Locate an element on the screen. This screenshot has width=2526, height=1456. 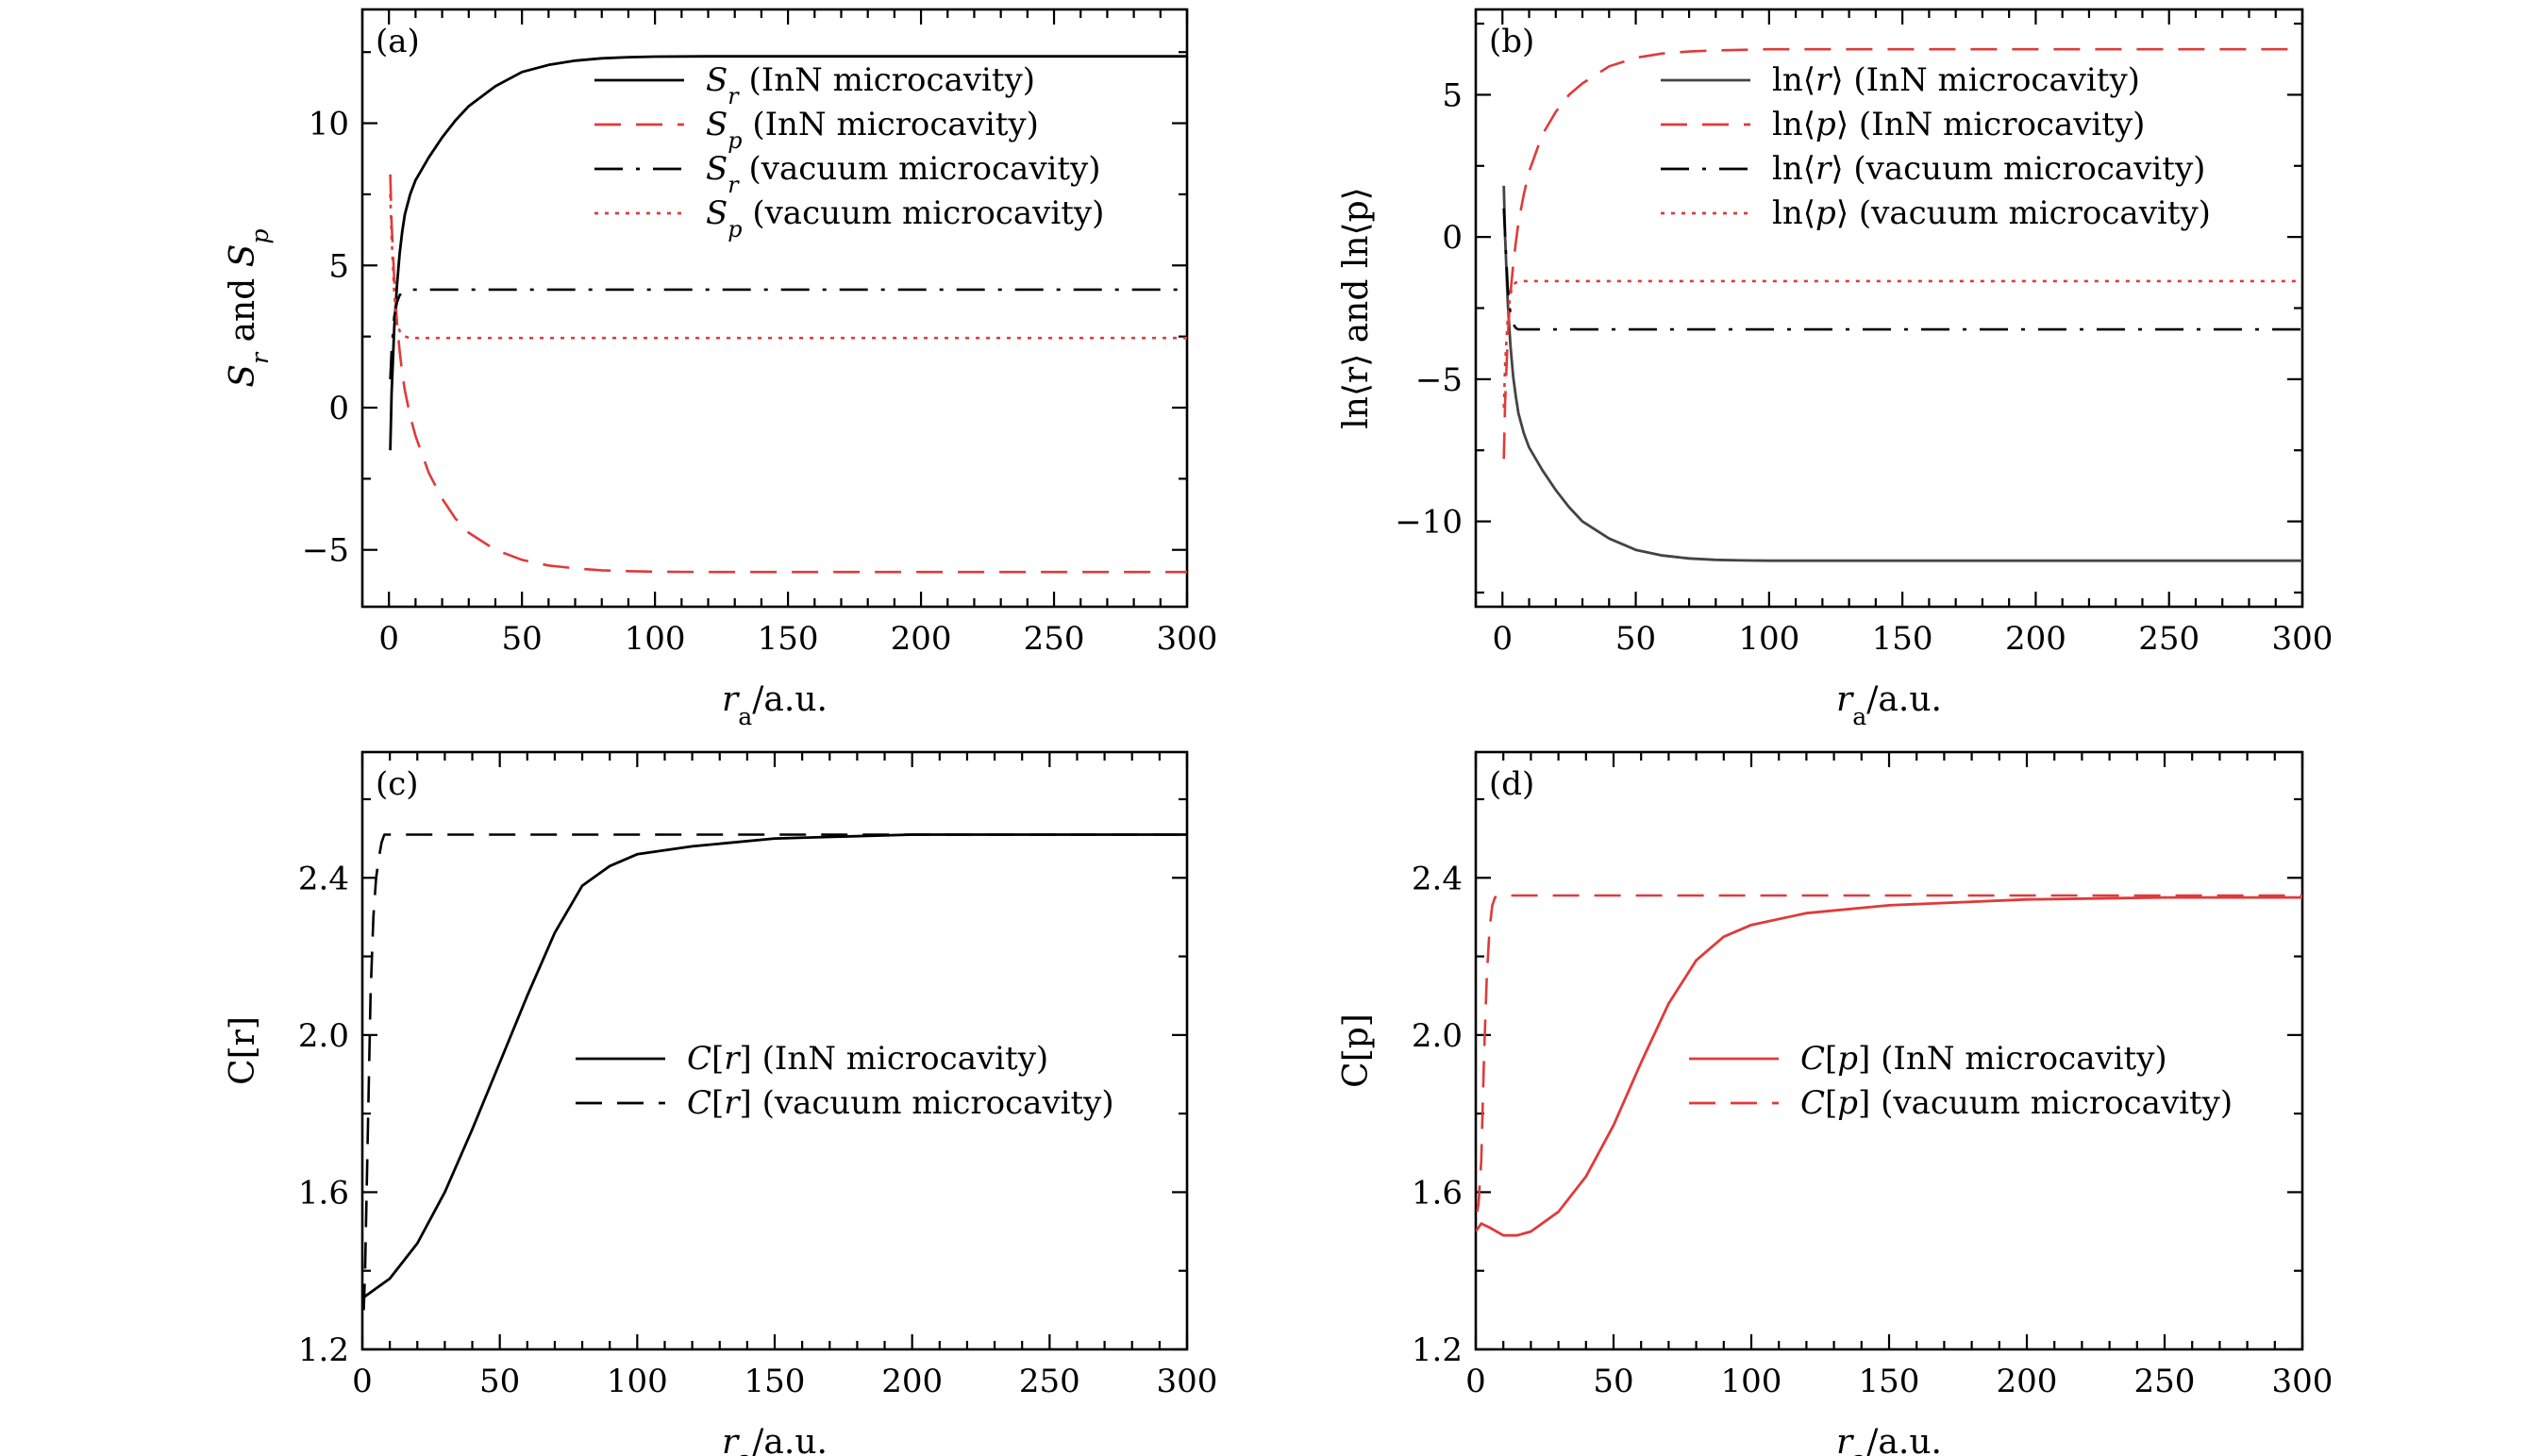
plot-frame is located at coordinates (774, 308).